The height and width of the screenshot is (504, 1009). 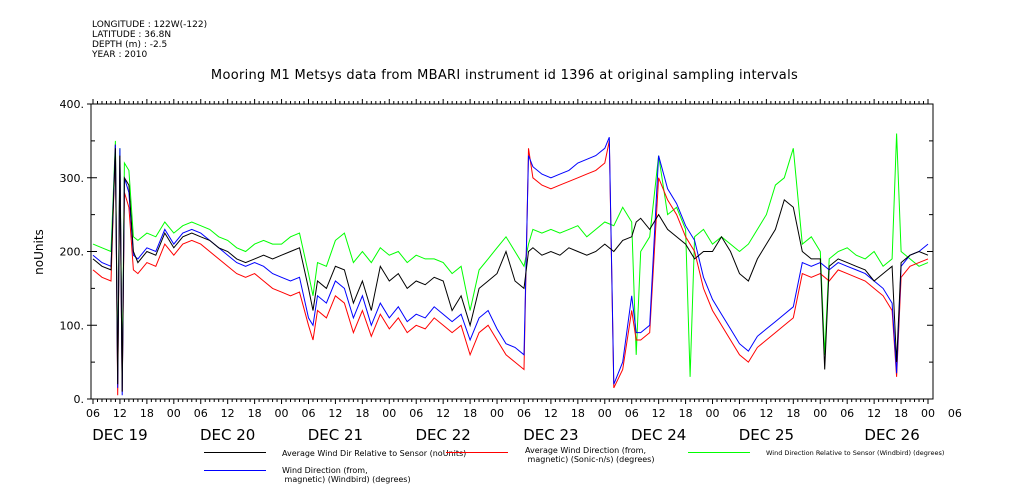 I want to click on y-tick-label: 200., so click(x=72, y=252).